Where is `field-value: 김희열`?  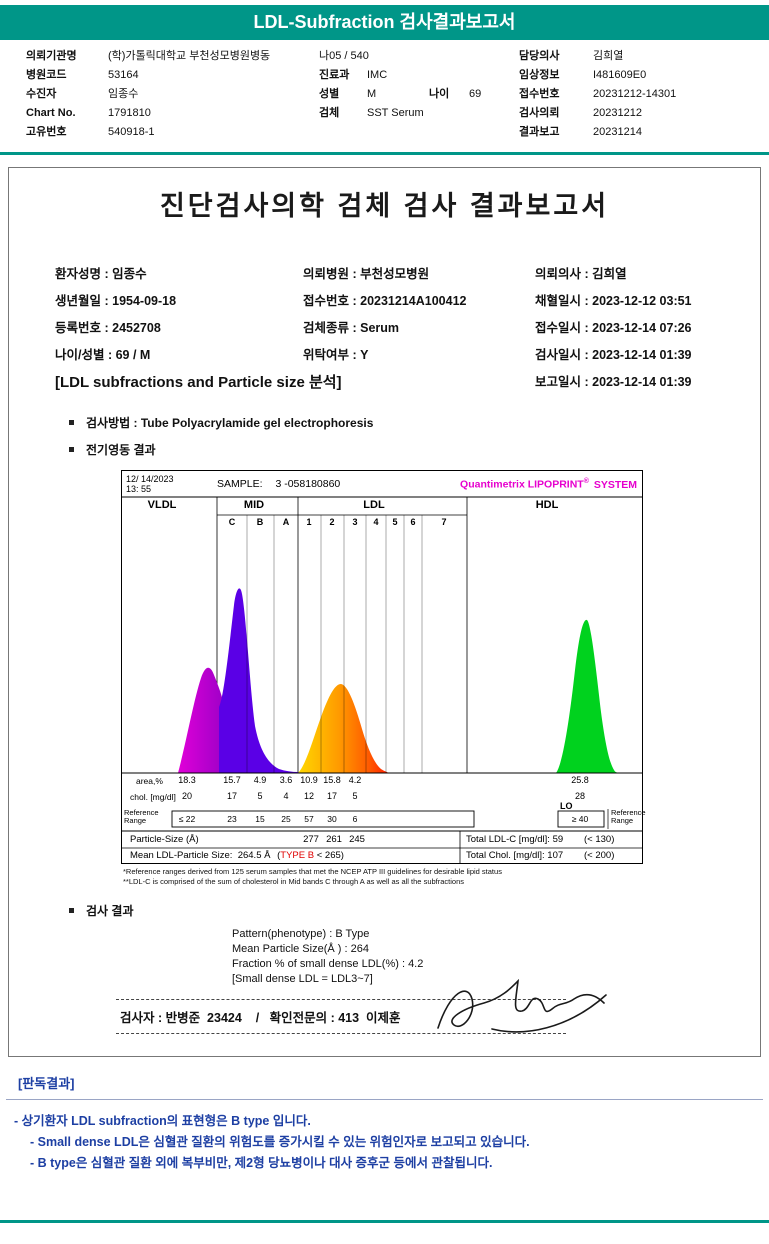
field-value: 김희열 is located at coordinates (609, 274).